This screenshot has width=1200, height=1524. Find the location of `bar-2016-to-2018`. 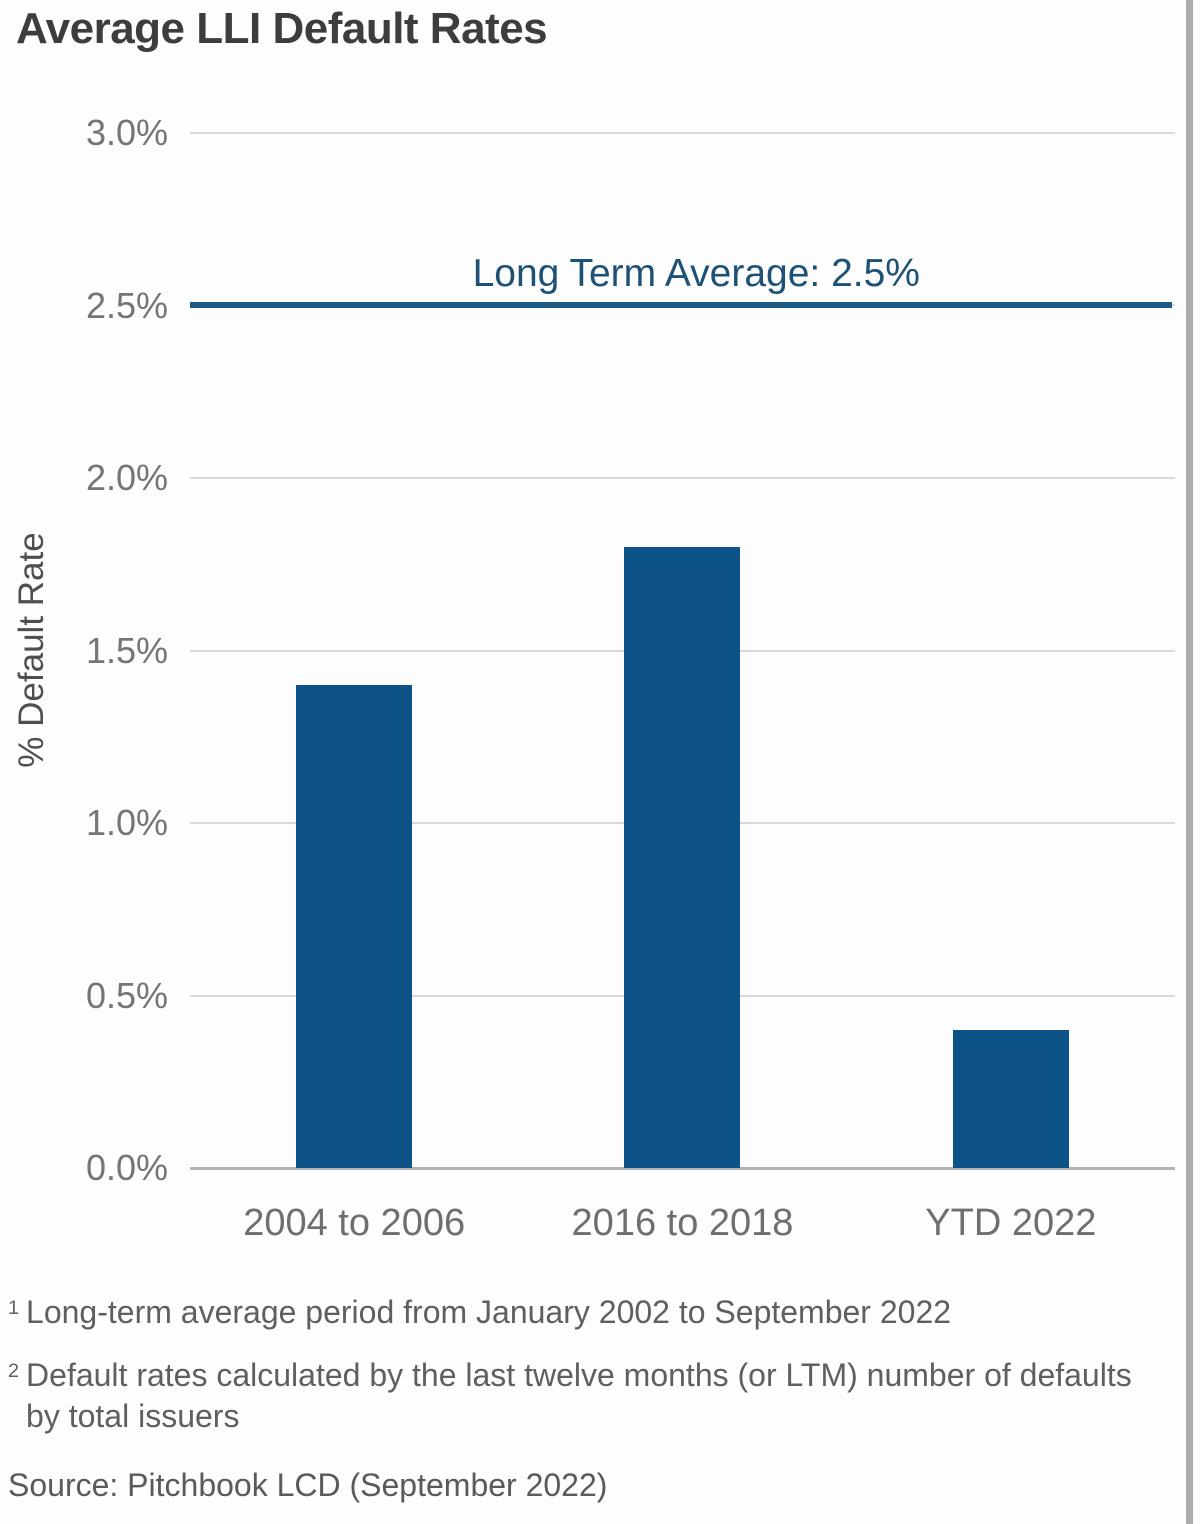

bar-2016-to-2018 is located at coordinates (682, 857).